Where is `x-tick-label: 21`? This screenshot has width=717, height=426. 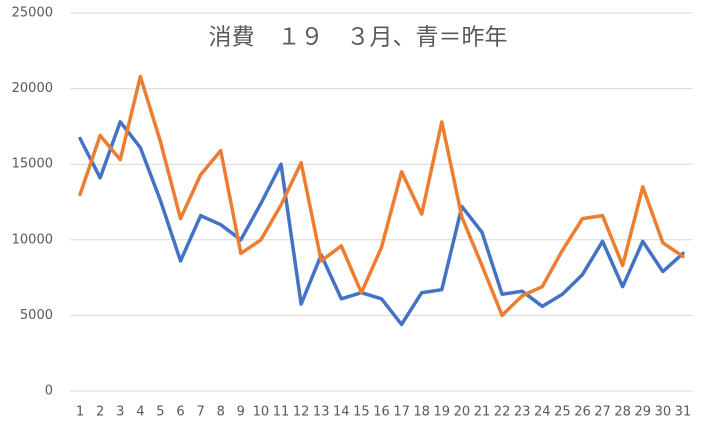
x-tick-label: 21 is located at coordinates (482, 412).